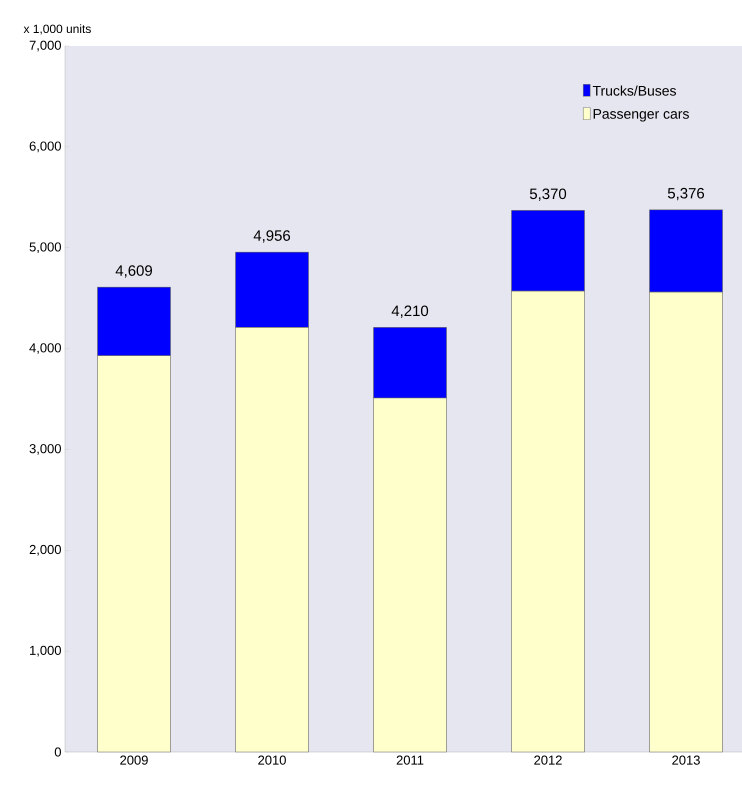  I want to click on legend-label: Trucks/Buses, so click(634, 90).